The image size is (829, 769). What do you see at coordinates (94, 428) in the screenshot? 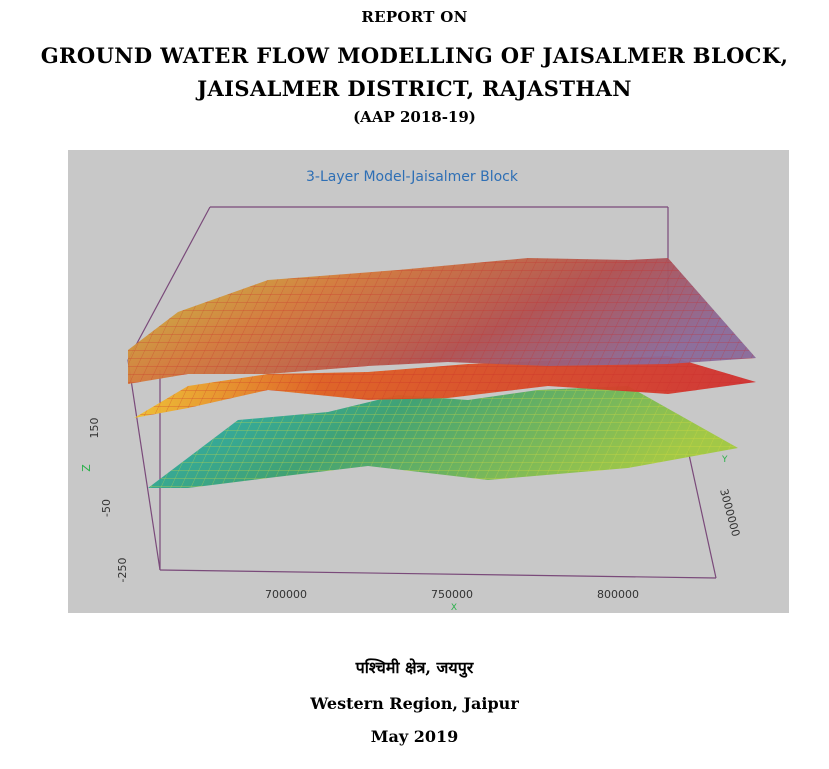
I see `z-tick: 150` at bounding box center [94, 428].